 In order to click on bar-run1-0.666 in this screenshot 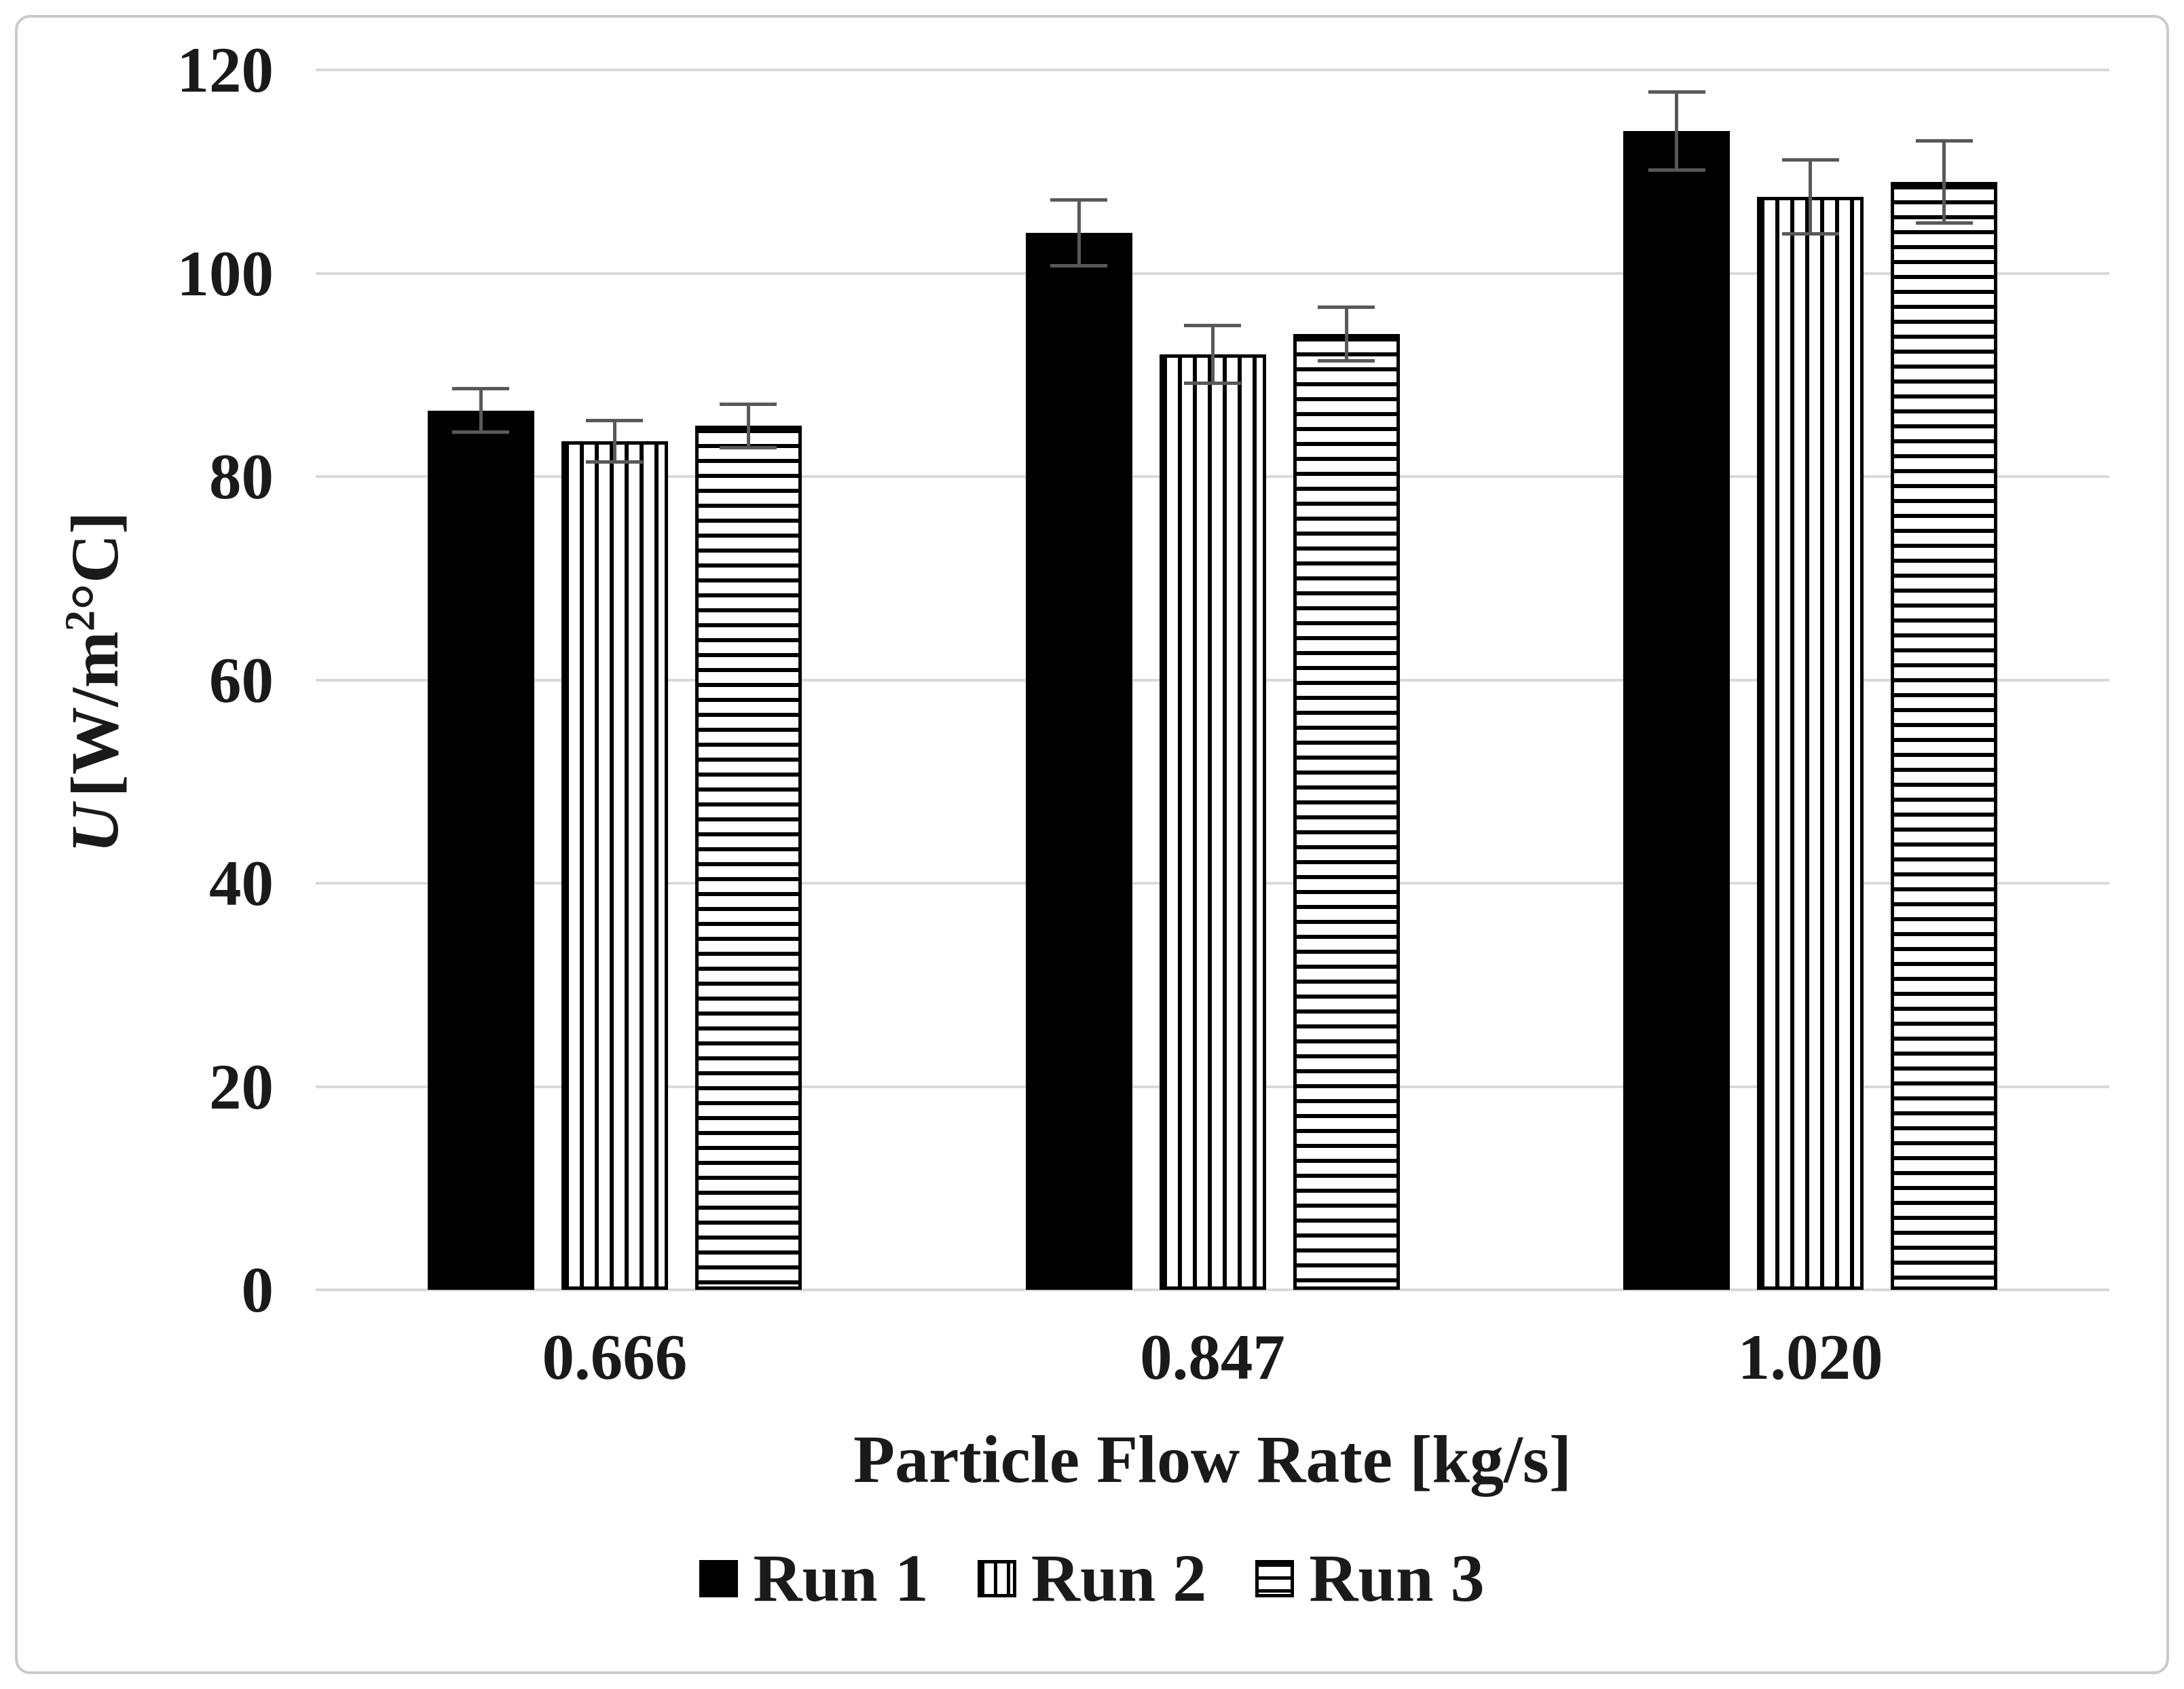, I will do `click(481, 850)`.